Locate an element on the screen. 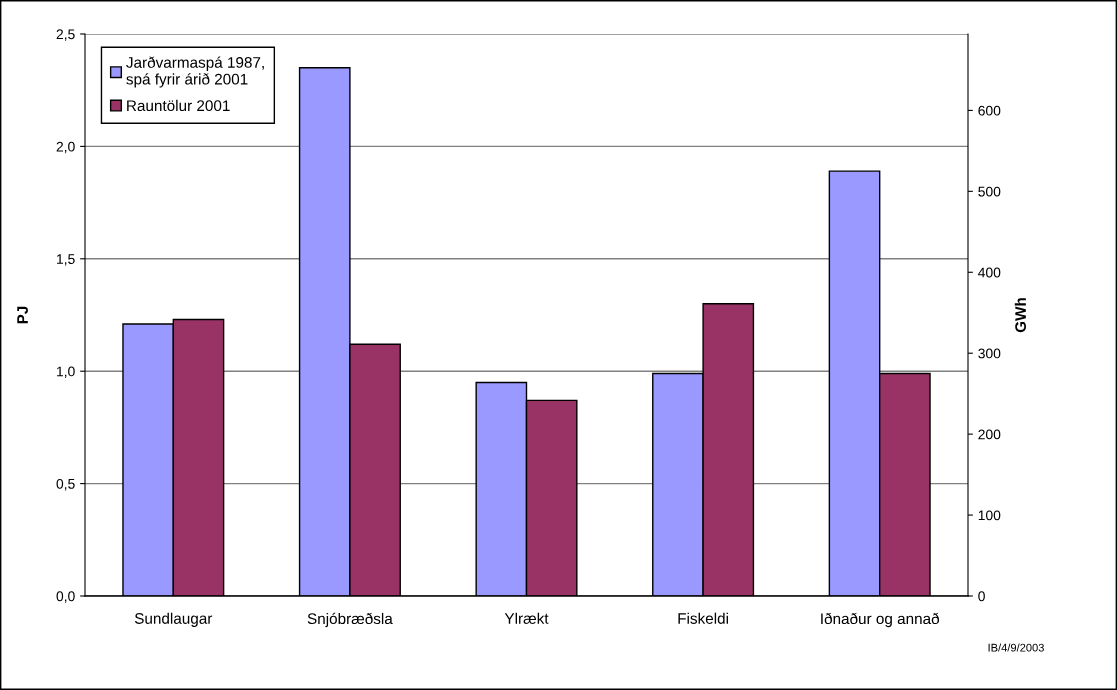 The width and height of the screenshot is (1117, 690). y-tick-label: 0,0 is located at coordinates (65, 597).